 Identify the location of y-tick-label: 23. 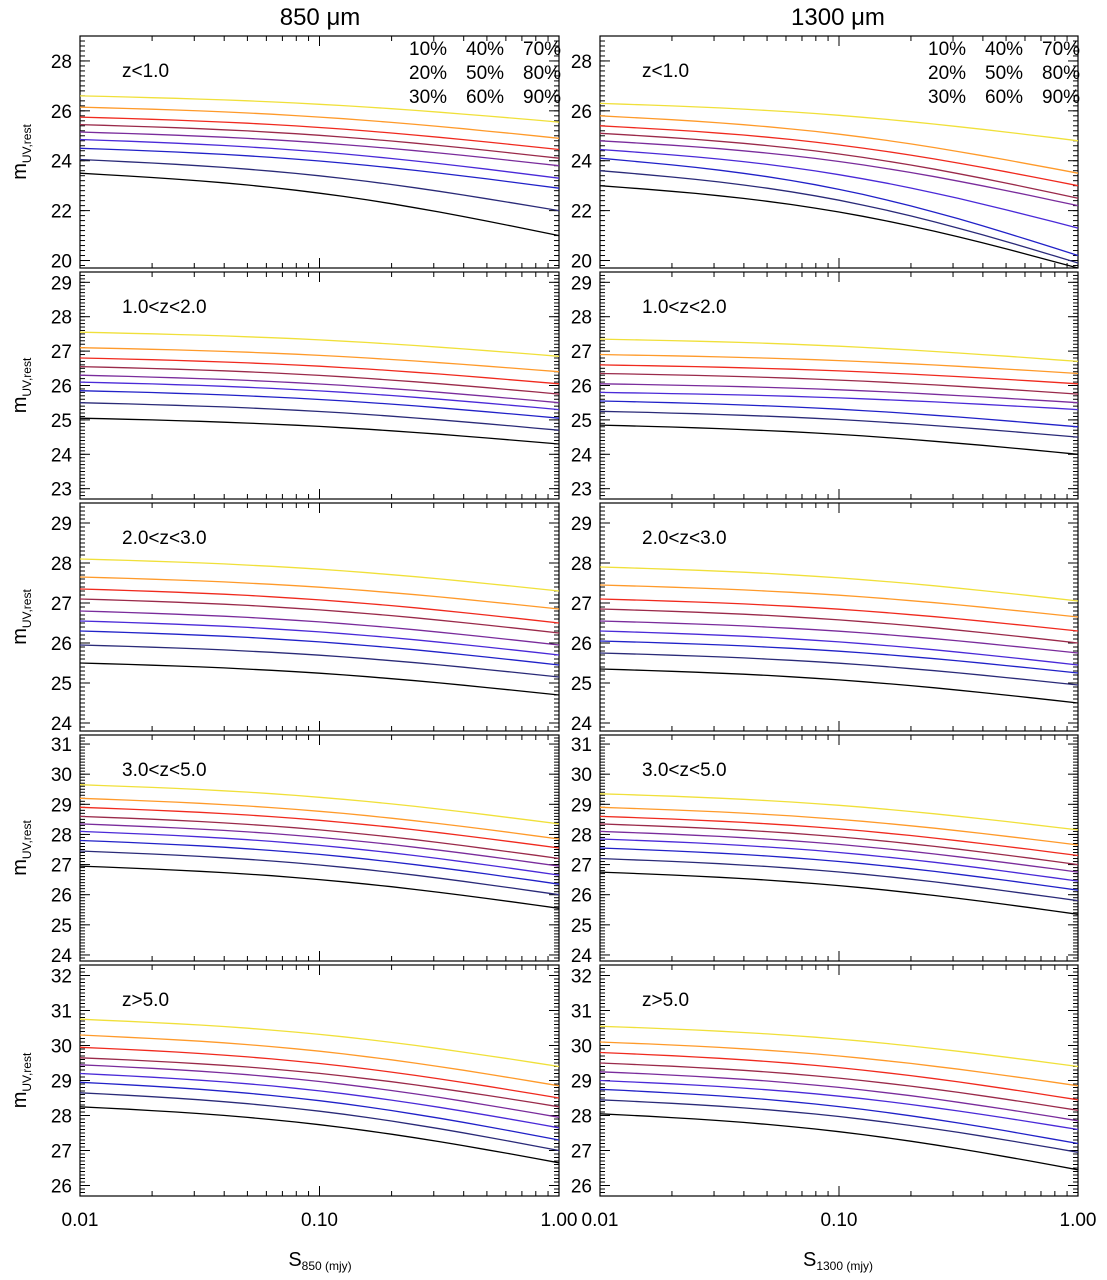
(61, 490).